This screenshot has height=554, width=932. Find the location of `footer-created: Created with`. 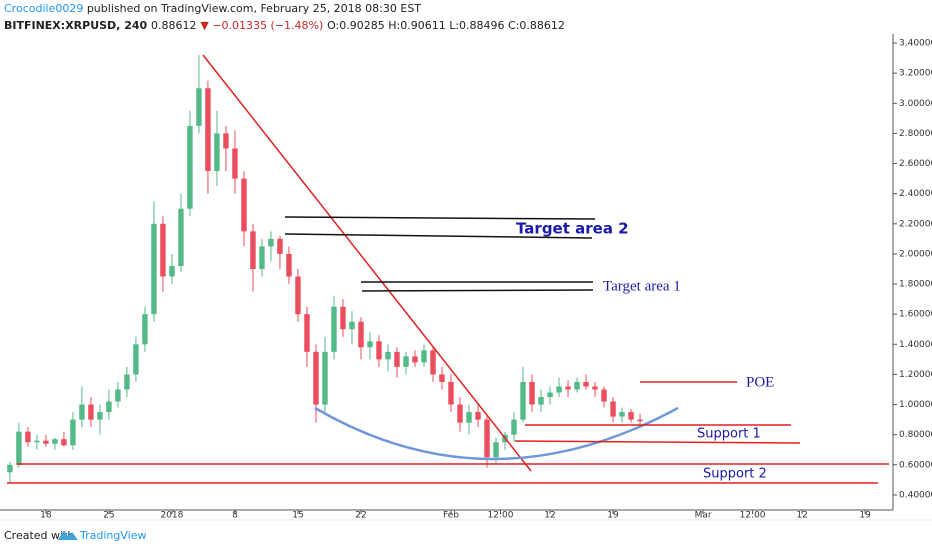

footer-created: Created with is located at coordinates (39, 535).